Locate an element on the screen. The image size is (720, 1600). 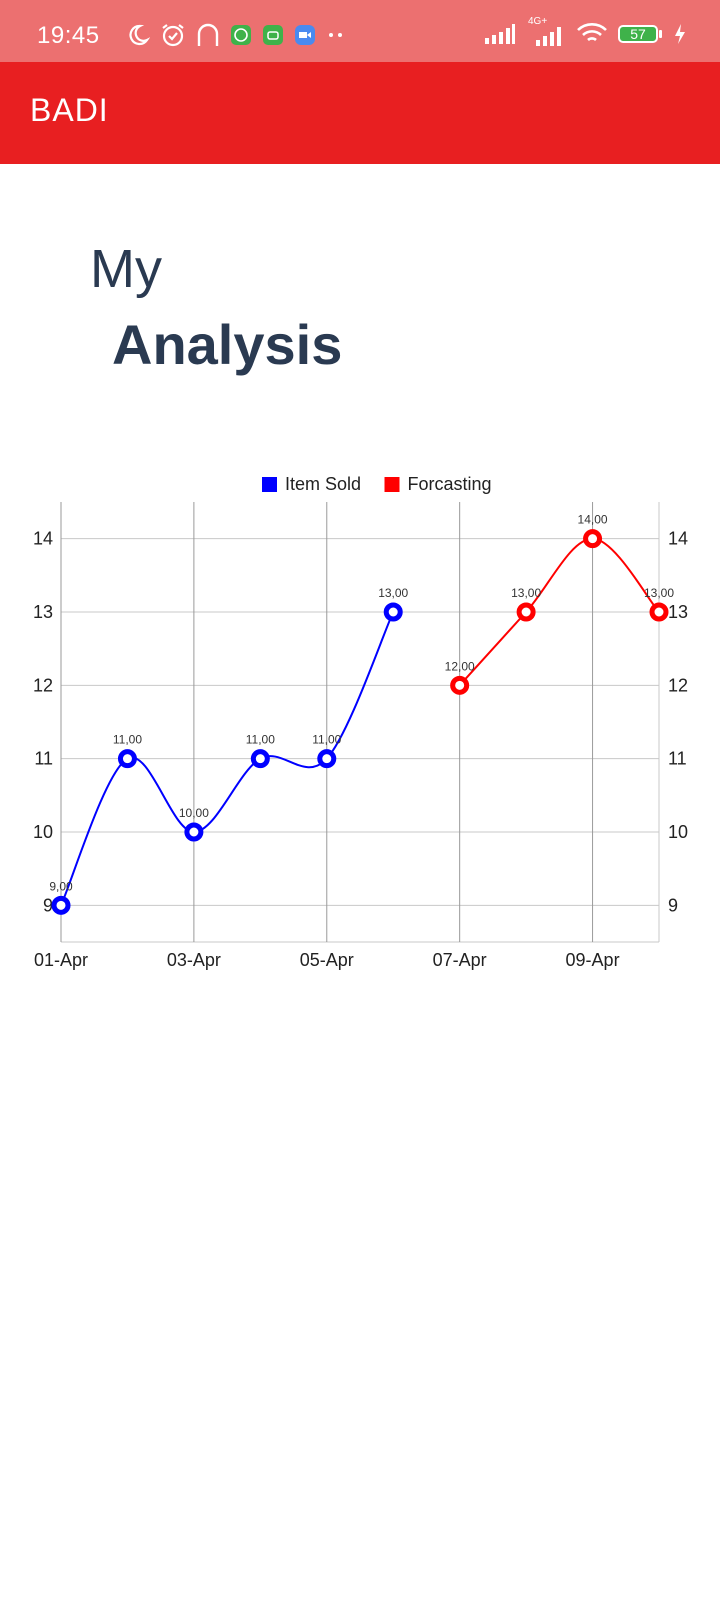
y-tick-label-right: 14 is located at coordinates (678, 539).